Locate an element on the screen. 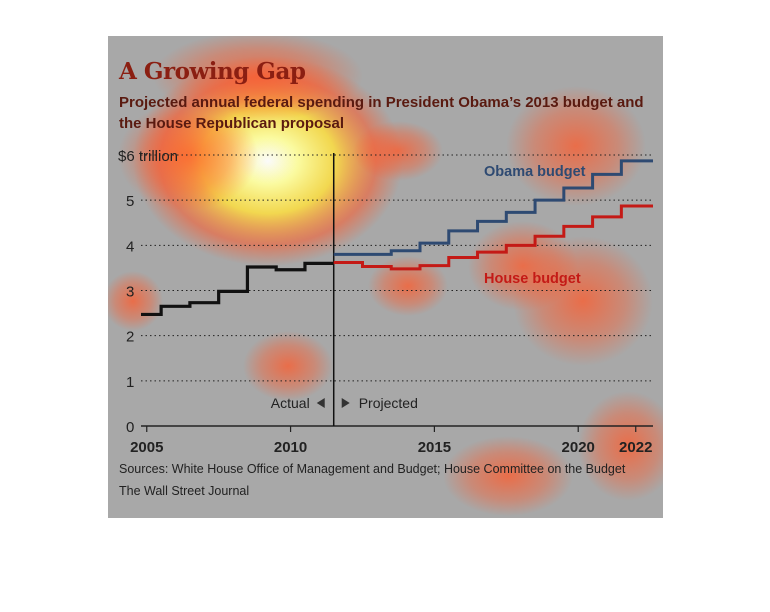 The width and height of the screenshot is (770, 612). y-axis-top-label: $6 trillion is located at coordinates (148, 156).